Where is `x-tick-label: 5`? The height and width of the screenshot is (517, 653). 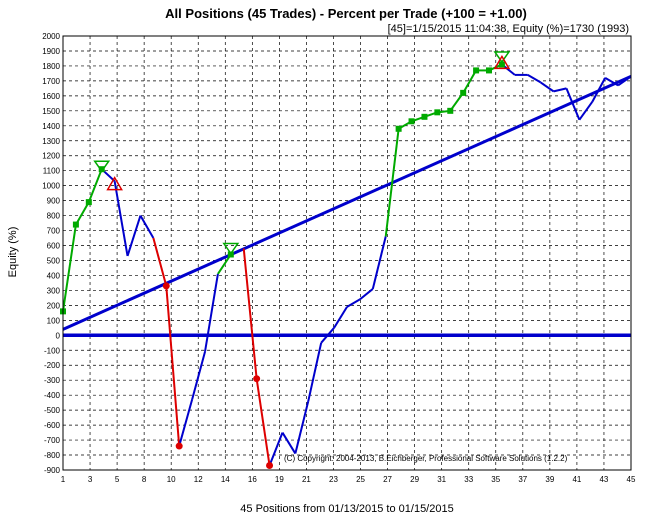
x-tick-label: 5 is located at coordinates (117, 479).